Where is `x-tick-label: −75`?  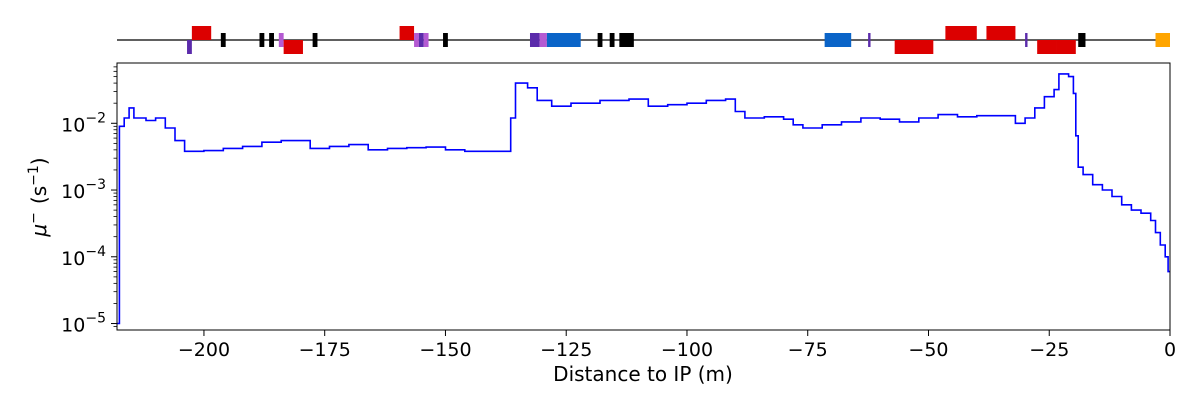
x-tick-label: −75 is located at coordinates (808, 350).